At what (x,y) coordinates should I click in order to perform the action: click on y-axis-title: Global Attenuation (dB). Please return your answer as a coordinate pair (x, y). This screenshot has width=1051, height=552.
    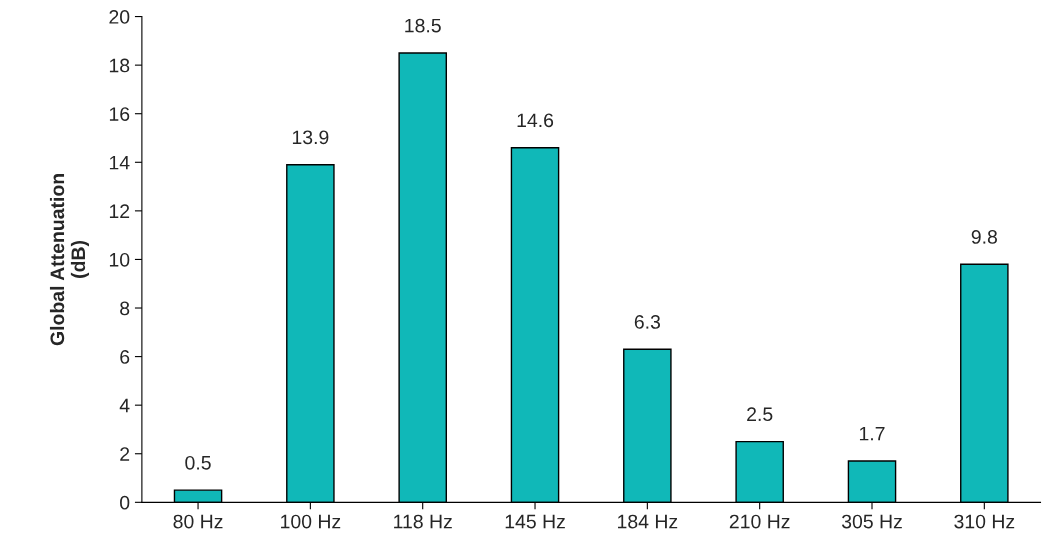
    Looking at the image, I should click on (69, 260).